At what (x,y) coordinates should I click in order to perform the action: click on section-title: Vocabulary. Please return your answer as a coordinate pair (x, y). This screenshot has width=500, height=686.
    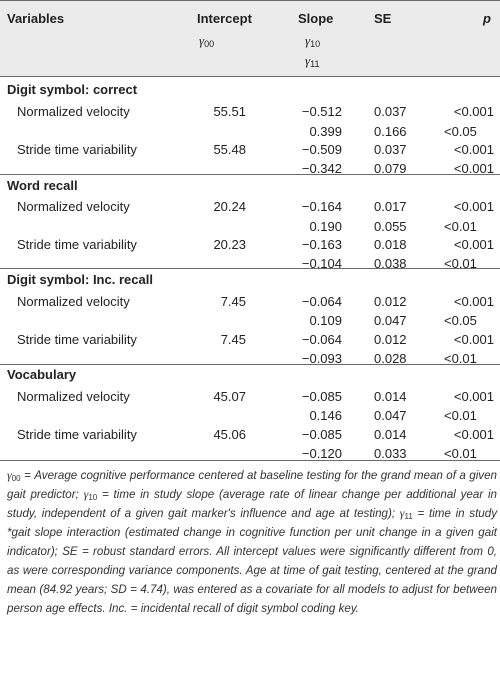
    Looking at the image, I should click on (42, 374).